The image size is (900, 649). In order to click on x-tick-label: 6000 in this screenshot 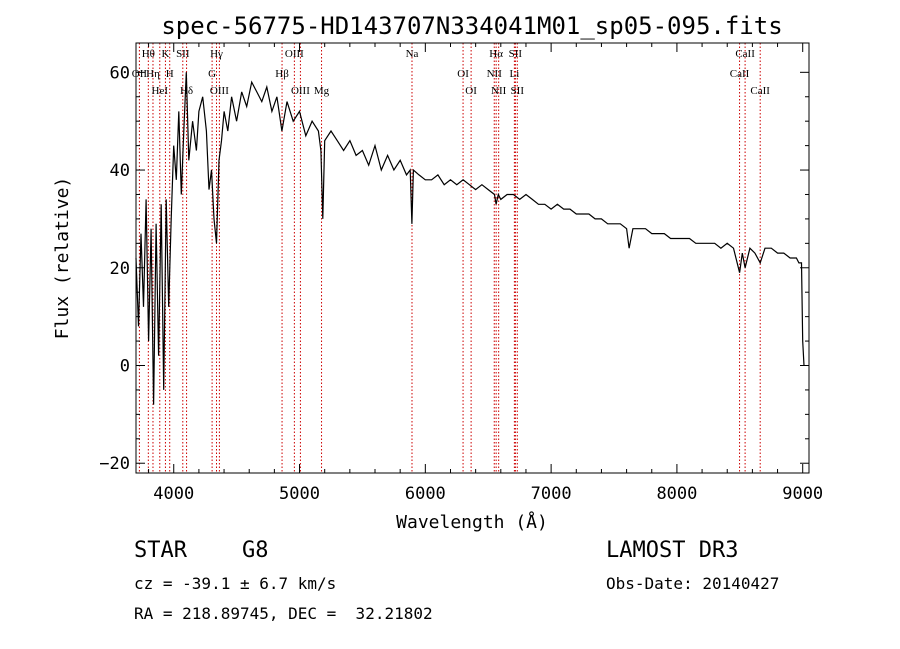, I will do `click(425, 494)`.